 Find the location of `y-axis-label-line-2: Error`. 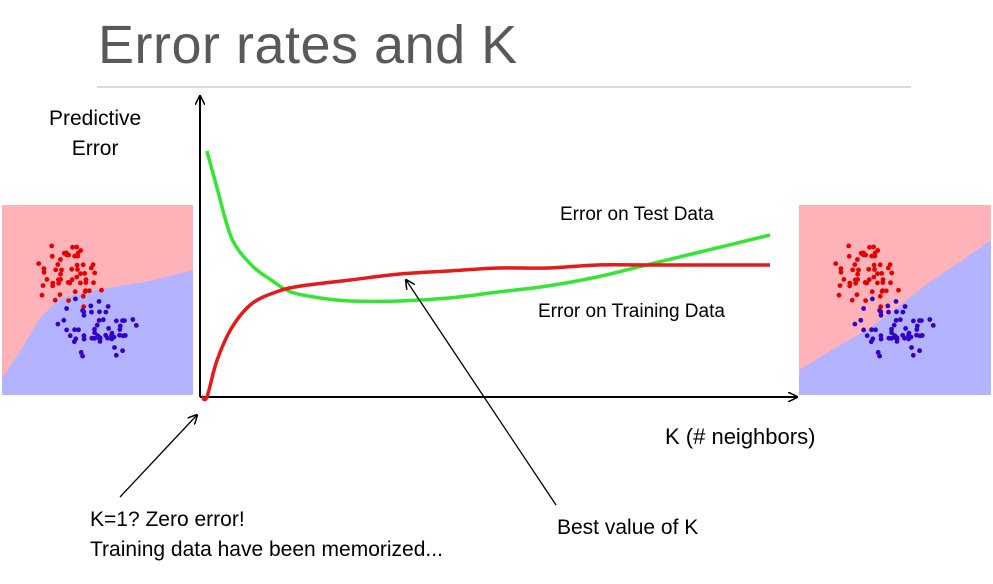

y-axis-label-line-2: Error is located at coordinates (95, 148).